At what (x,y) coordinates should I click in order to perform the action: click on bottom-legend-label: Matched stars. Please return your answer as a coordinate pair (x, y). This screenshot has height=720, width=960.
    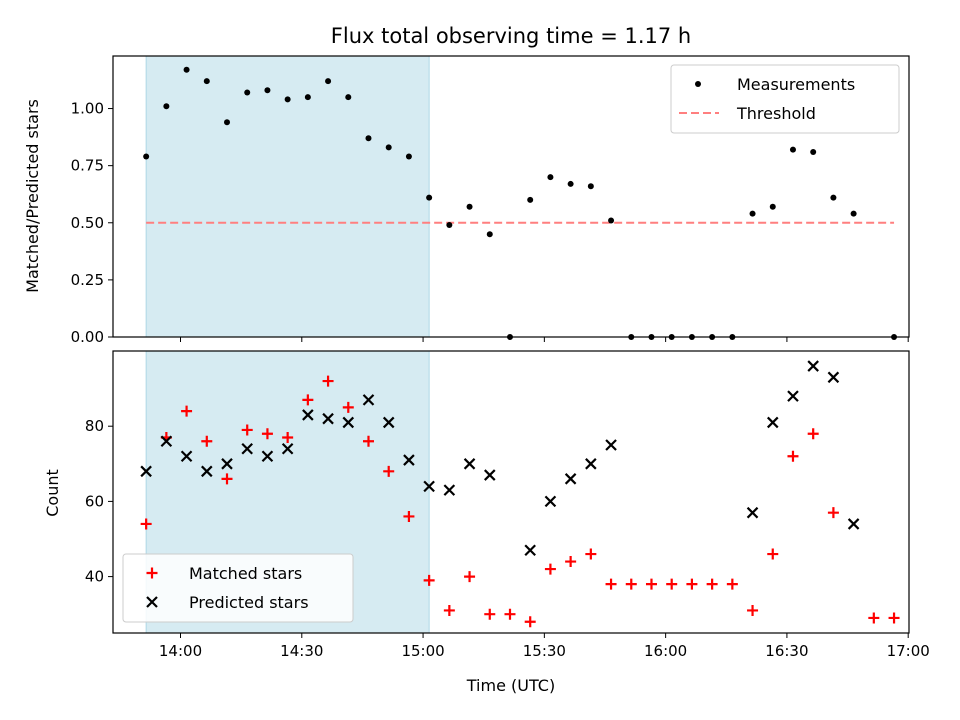
    Looking at the image, I should click on (245, 573).